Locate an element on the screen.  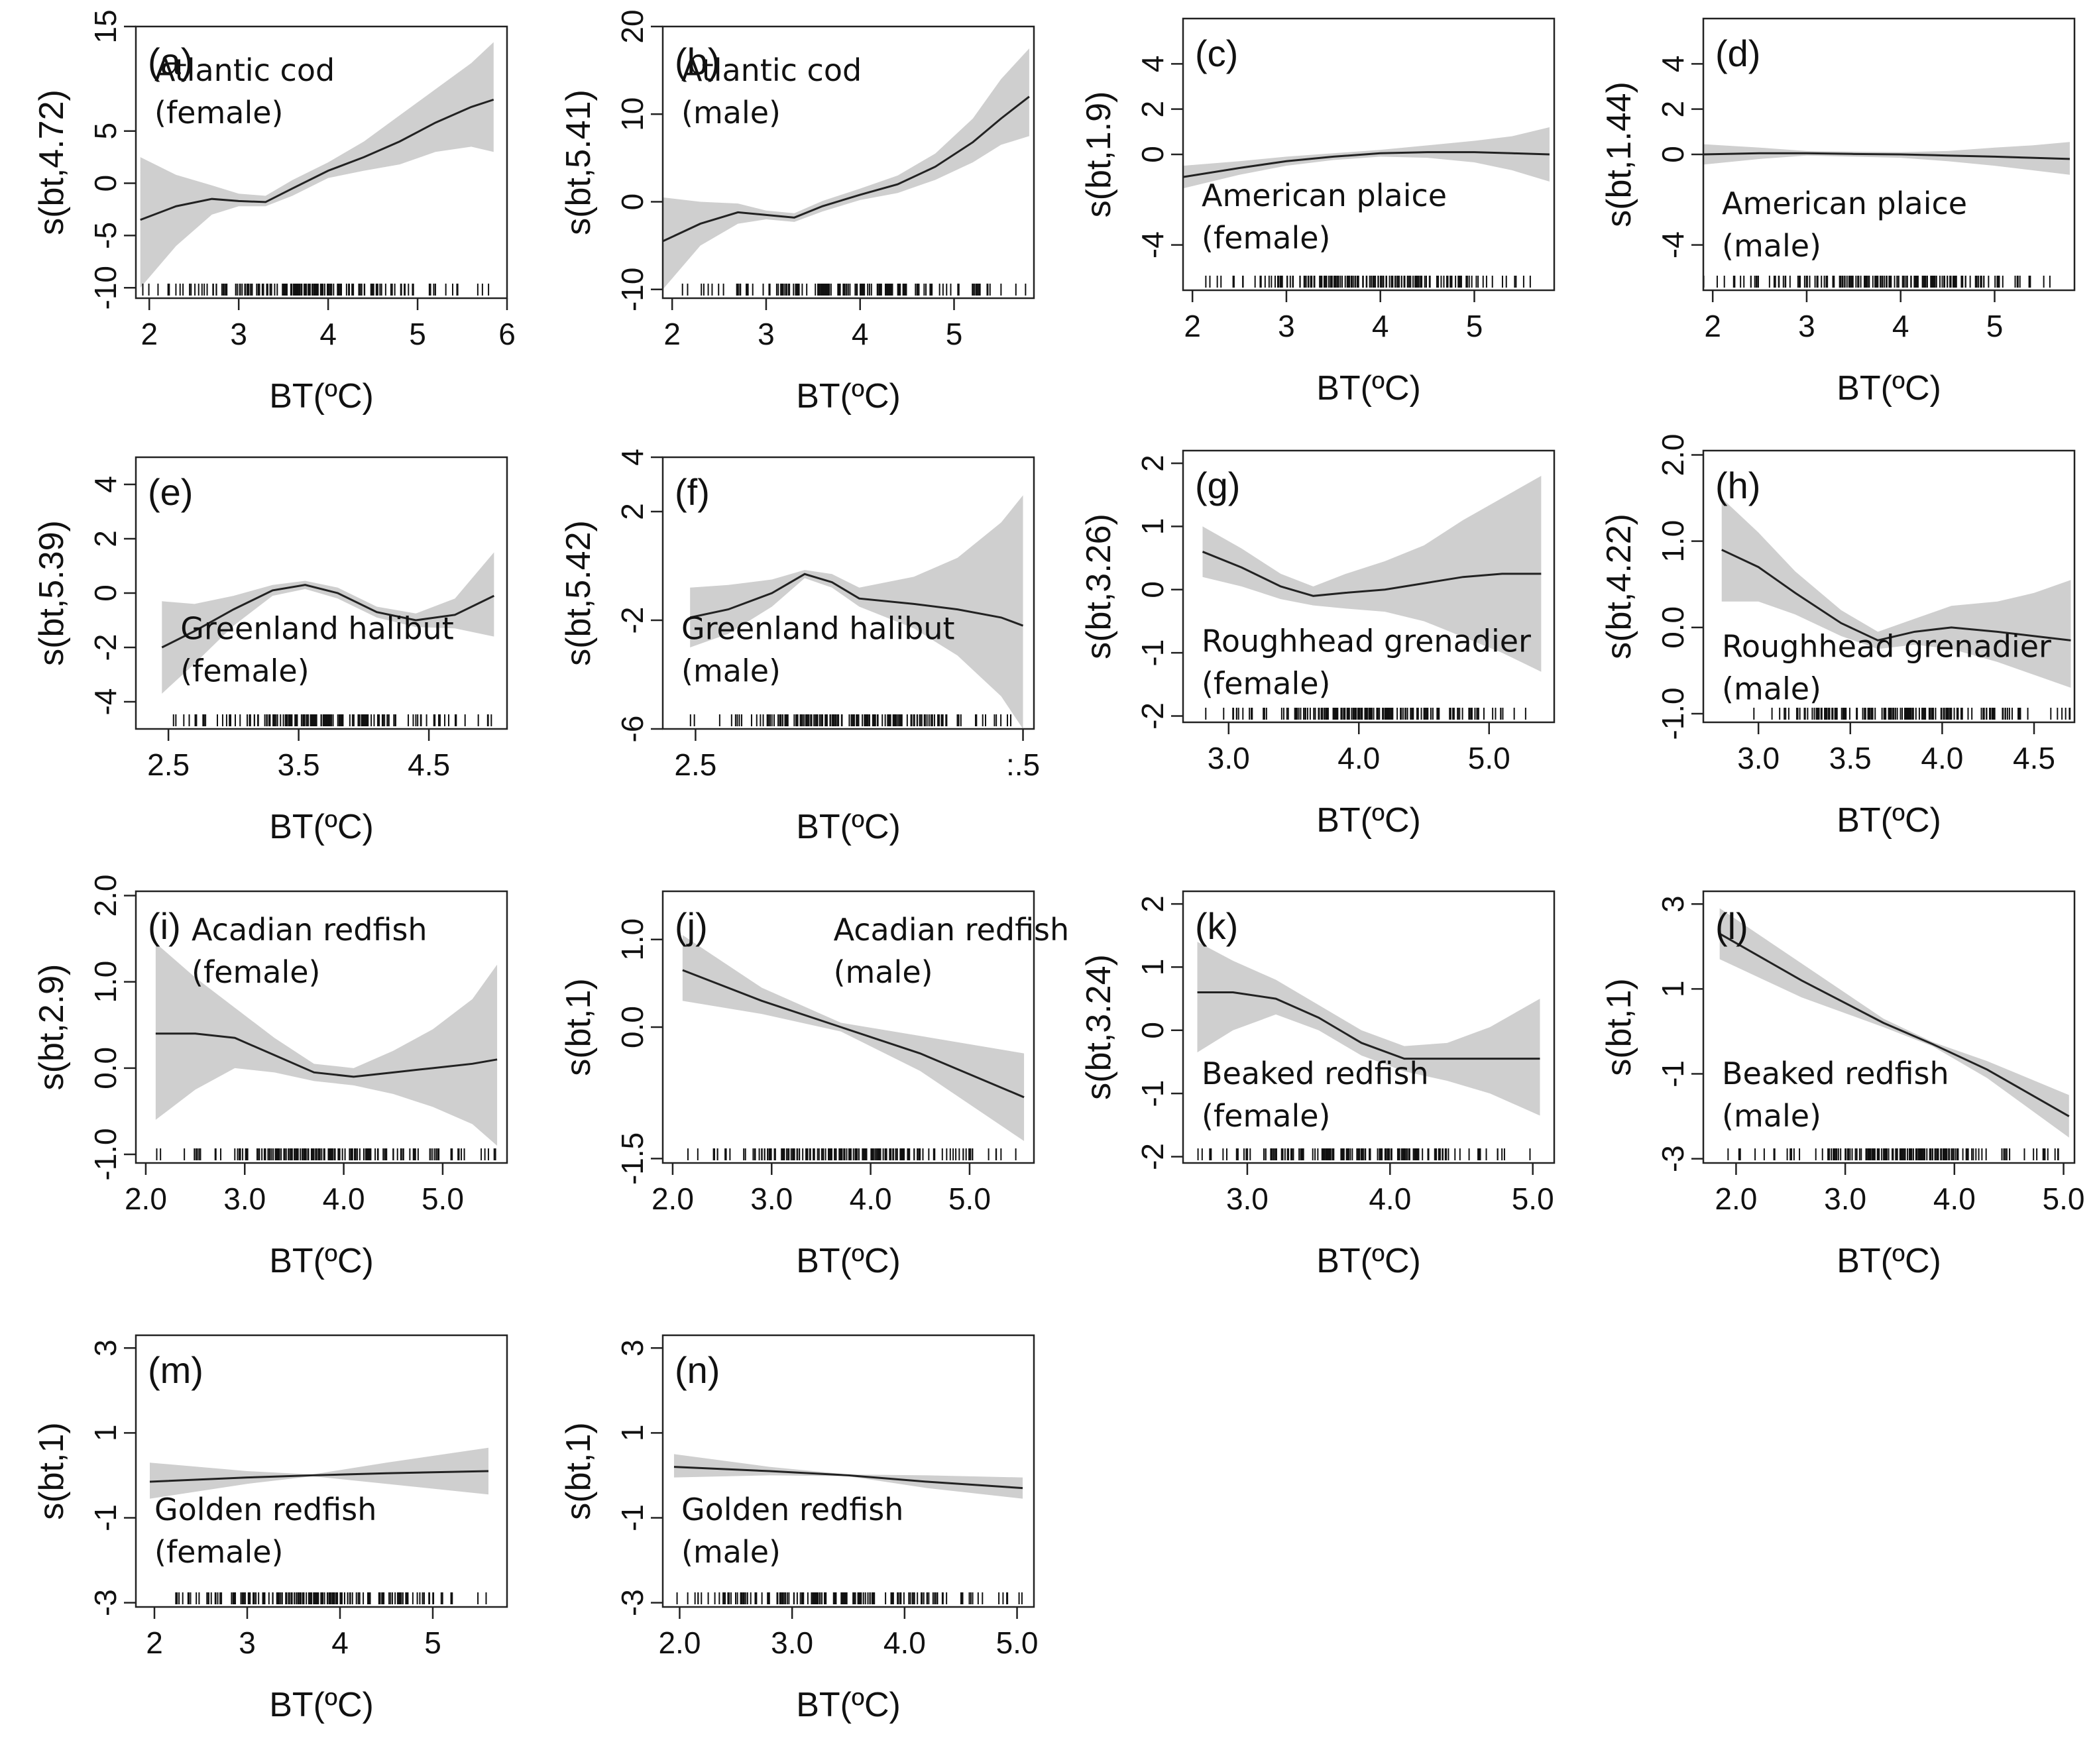
species-label: Atlantic cod is located at coordinates (771, 70).